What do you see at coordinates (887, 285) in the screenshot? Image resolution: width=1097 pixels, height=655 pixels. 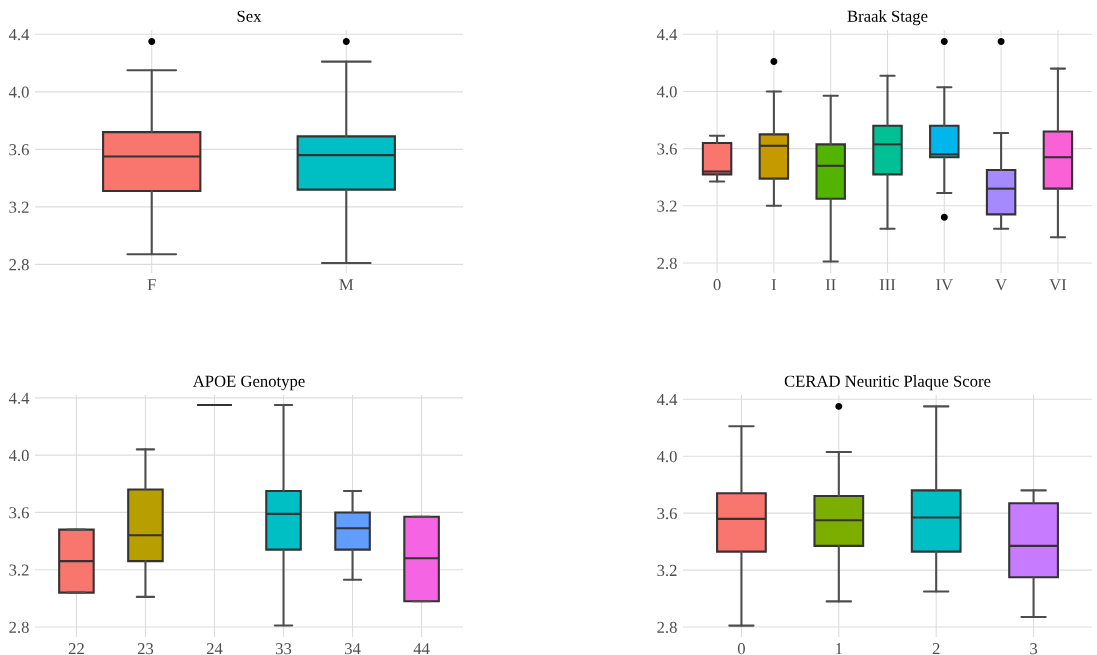 I see `x-tick-label: III` at bounding box center [887, 285].